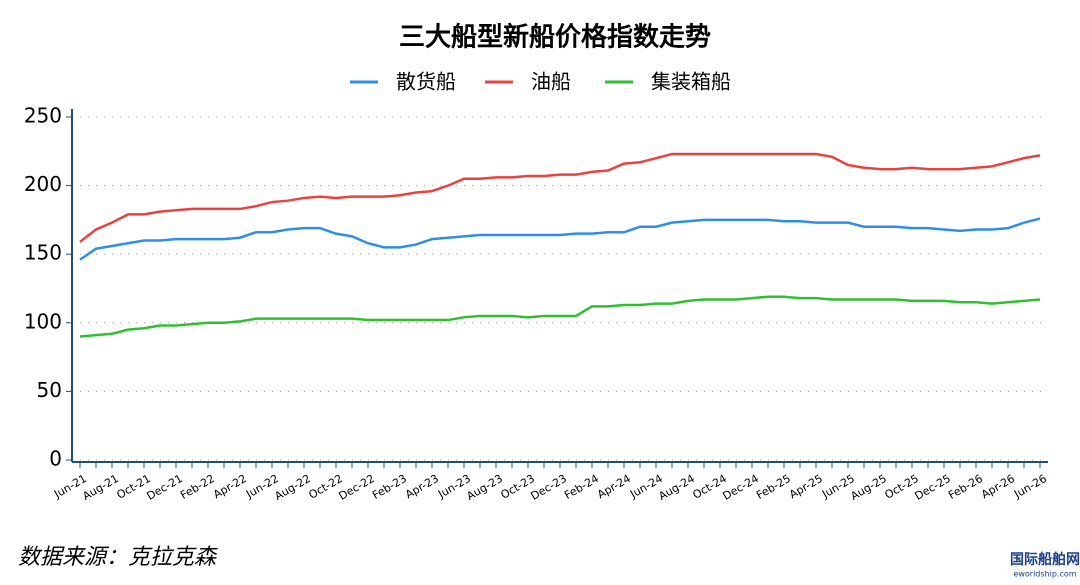 This screenshot has width=1080, height=585. What do you see at coordinates (292, 487) in the screenshot?
I see `x-tick-label: Aug-22` at bounding box center [292, 487].